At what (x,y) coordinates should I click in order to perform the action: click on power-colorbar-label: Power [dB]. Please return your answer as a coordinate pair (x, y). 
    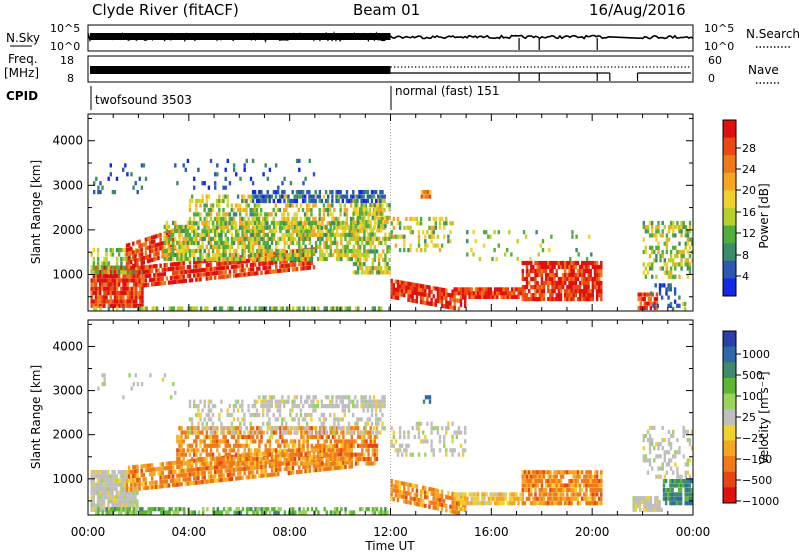
    Looking at the image, I should click on (764, 215).